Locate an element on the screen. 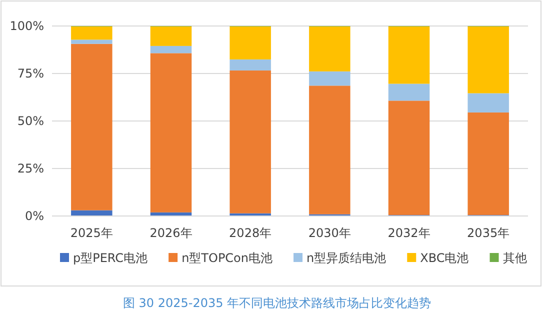  x-tick-label: 2035年 is located at coordinates (488, 233).